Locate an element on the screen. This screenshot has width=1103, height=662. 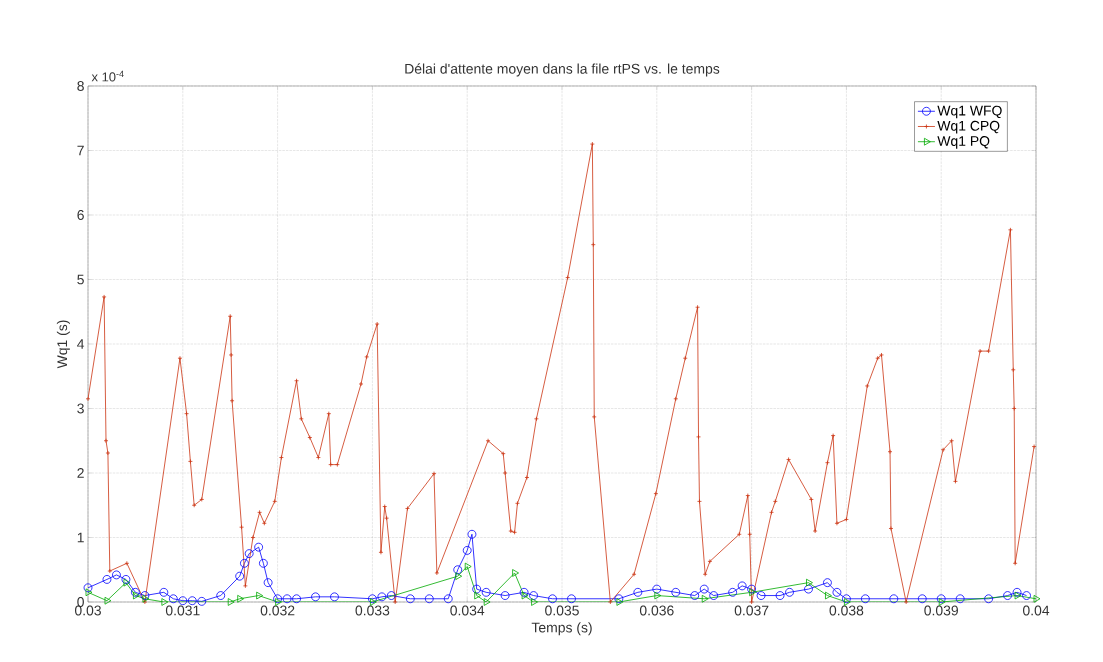
legend-label: Wq1 CPQ is located at coordinates (968, 127).